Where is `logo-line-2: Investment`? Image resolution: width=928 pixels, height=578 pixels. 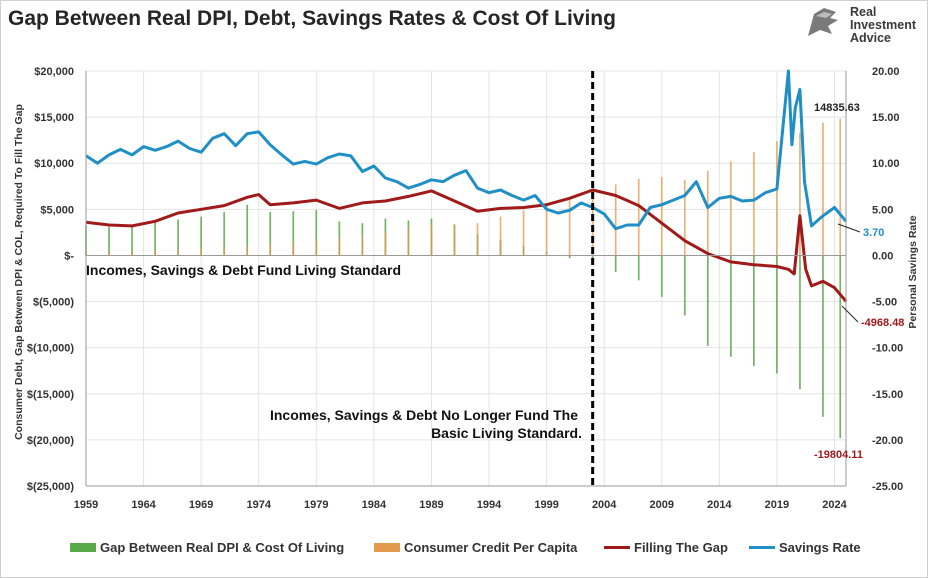
logo-line-2: Investment is located at coordinates (883, 25).